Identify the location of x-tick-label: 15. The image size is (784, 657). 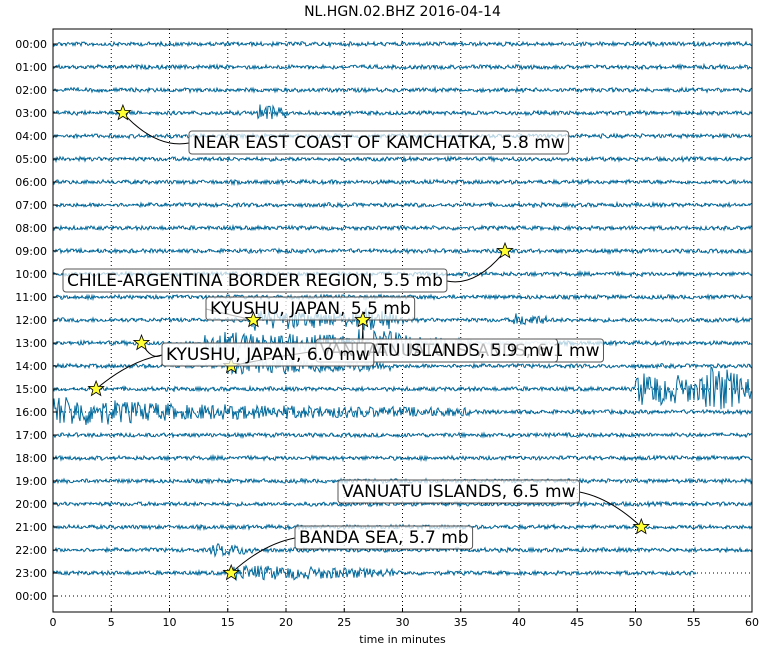
(228, 622).